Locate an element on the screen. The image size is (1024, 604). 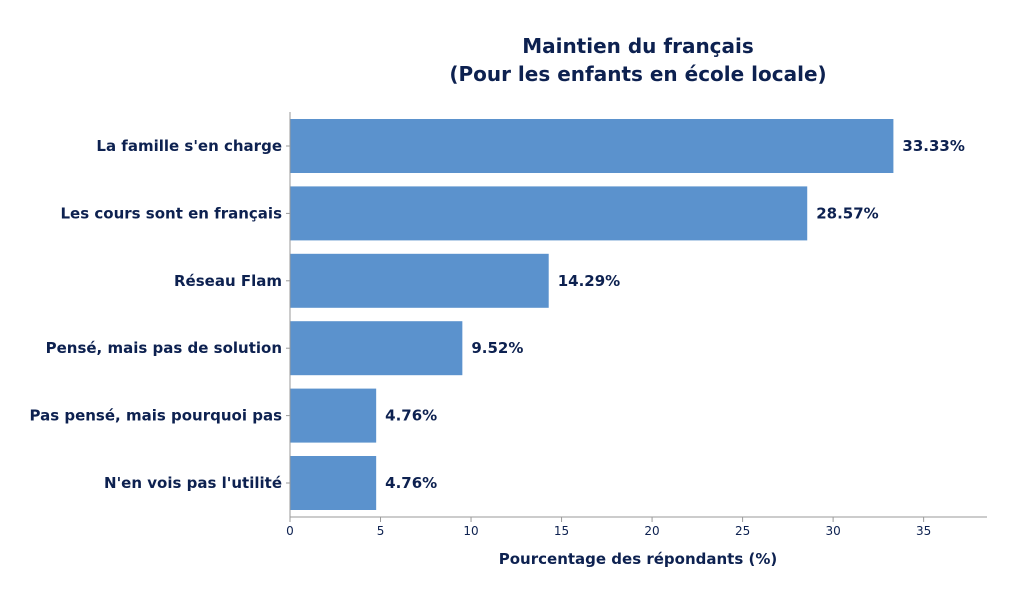
category-label: Les cours sont en français is located at coordinates (172, 213).